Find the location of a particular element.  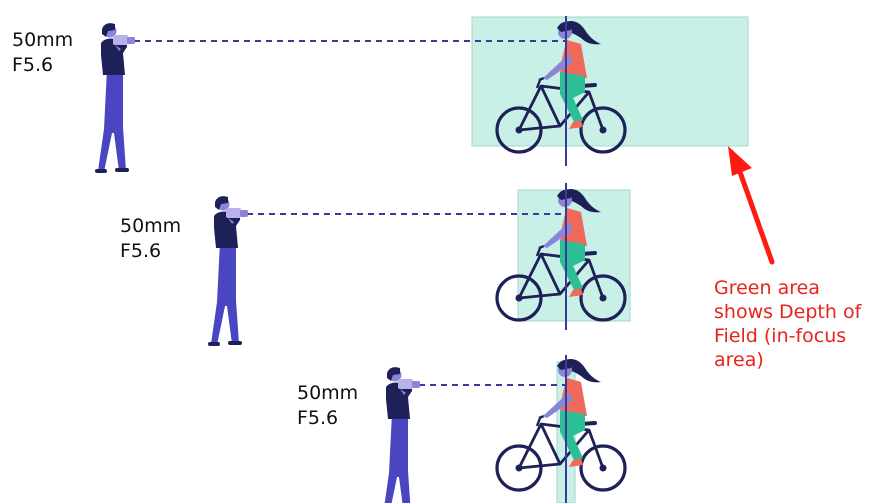

note-line: Green area is located at coordinates (767, 288).